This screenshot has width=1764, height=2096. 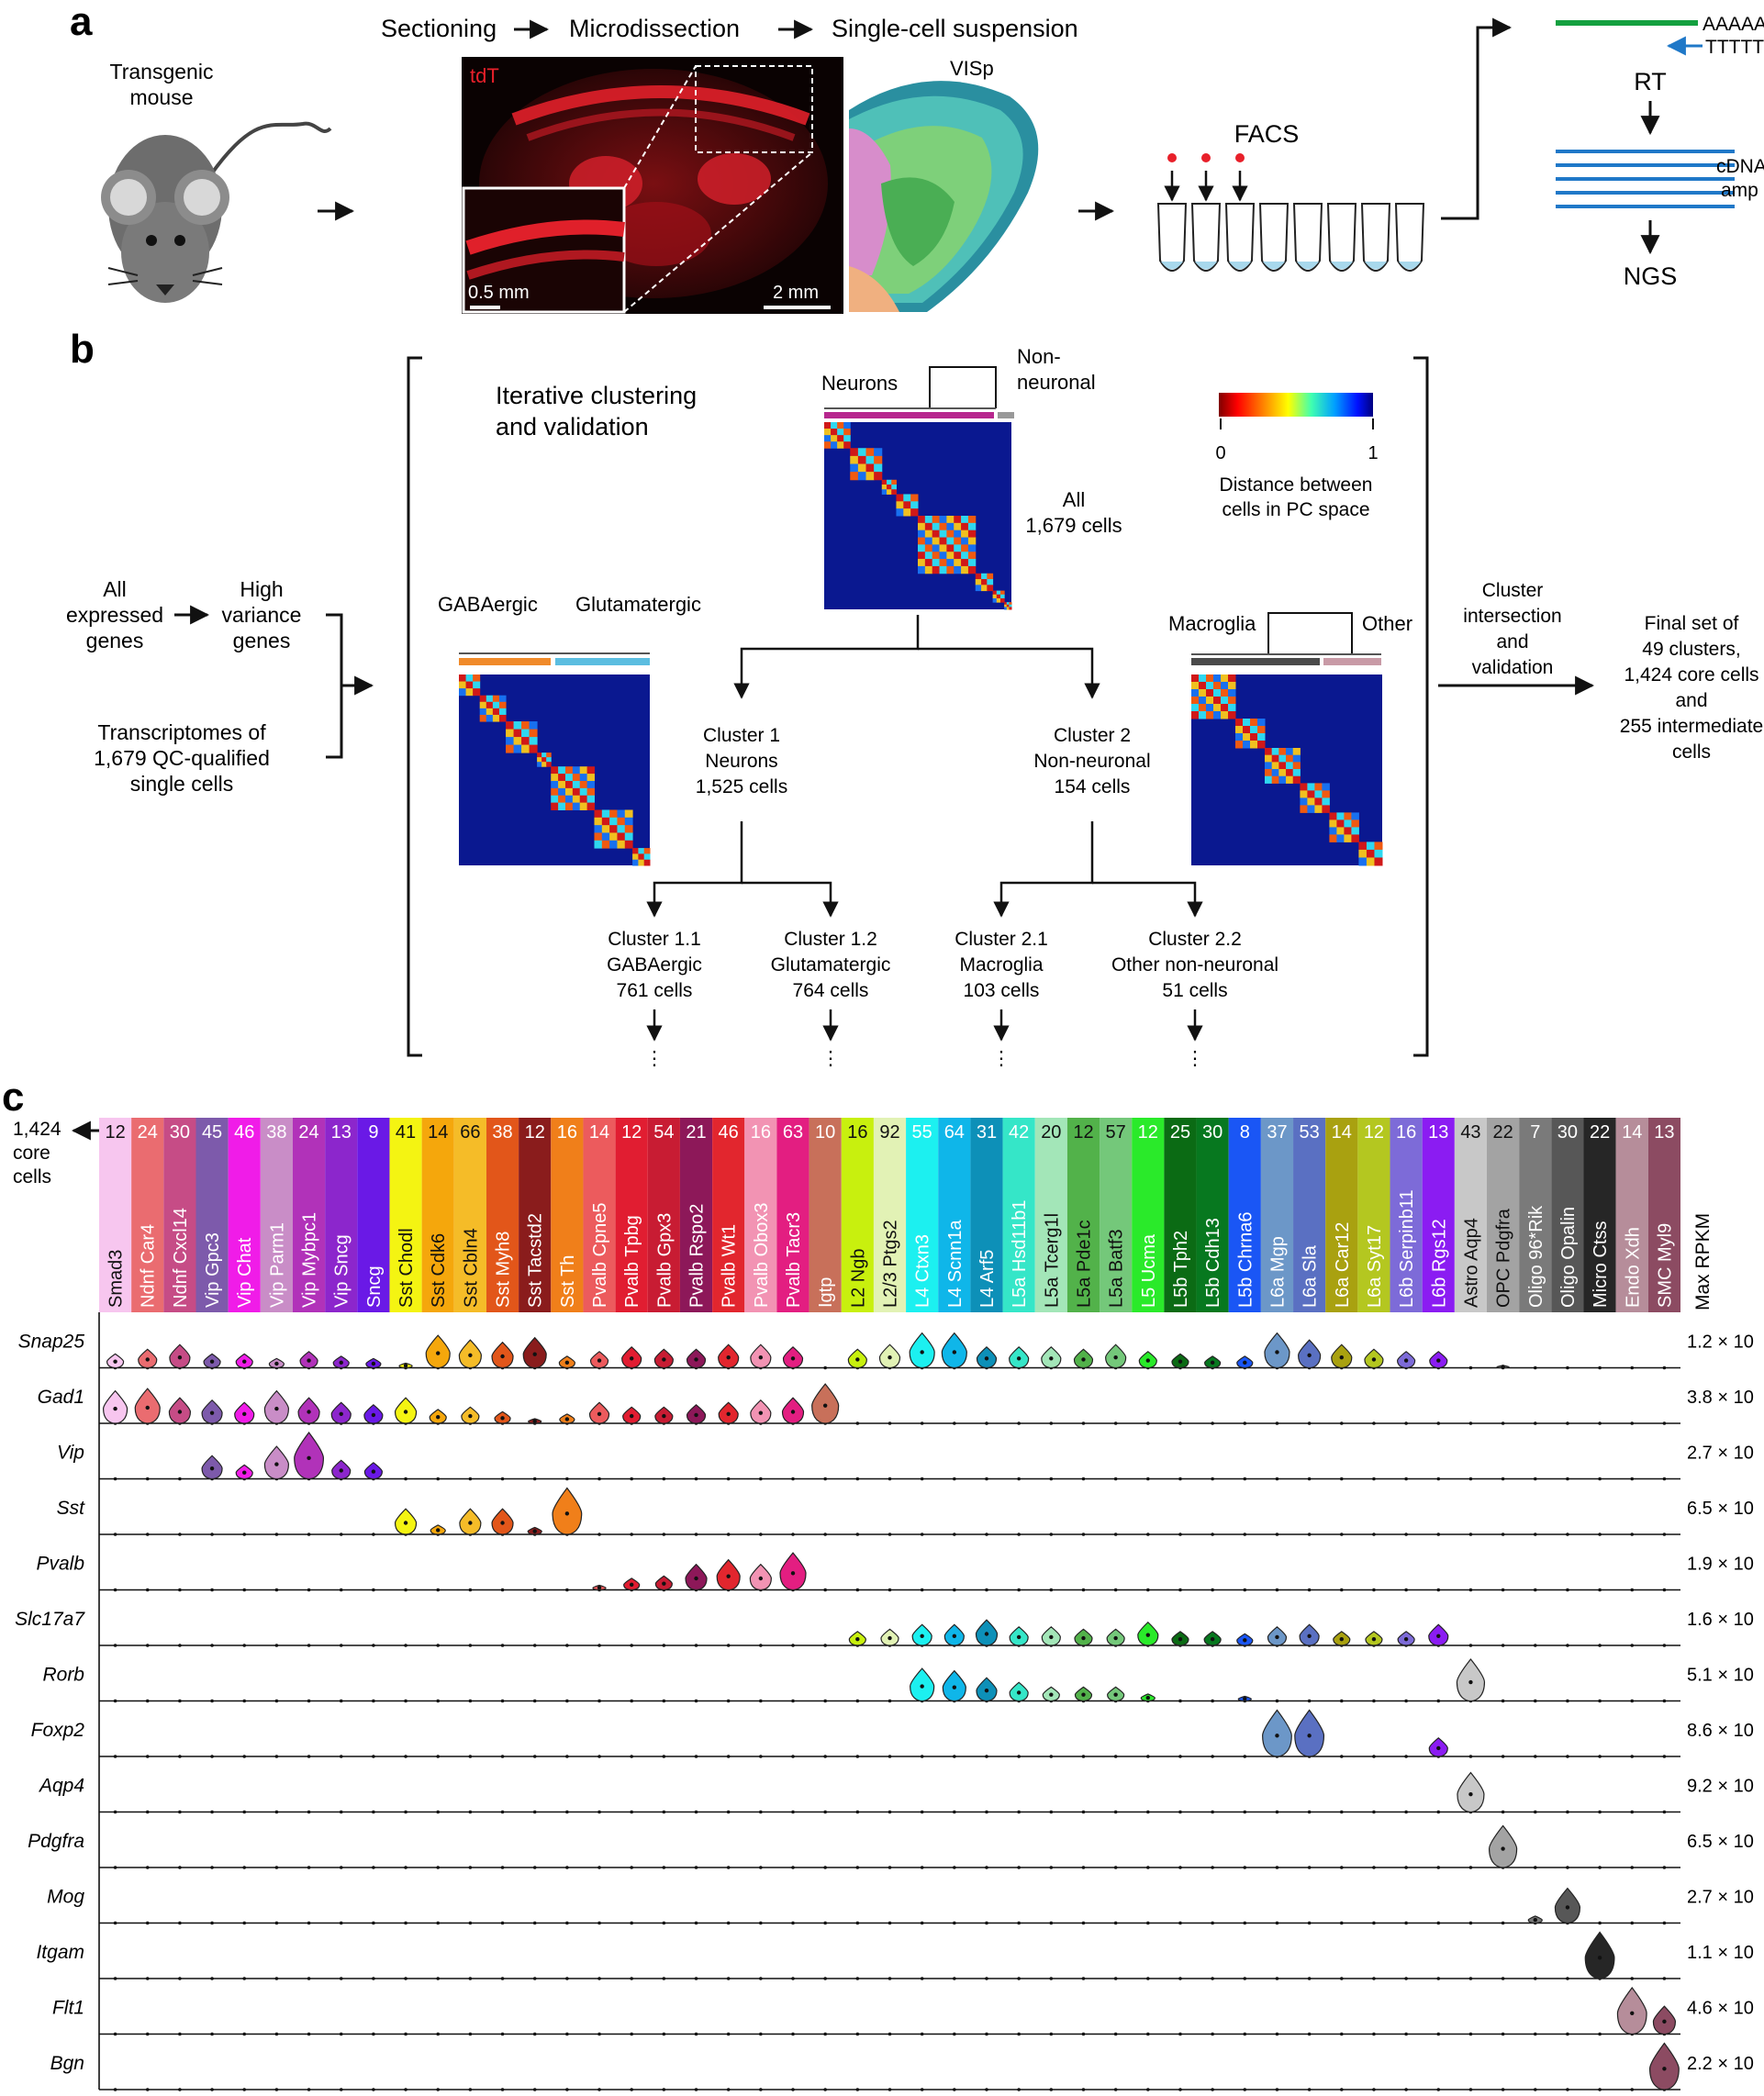 I want to click on core-2: core, so click(x=32, y=1153).